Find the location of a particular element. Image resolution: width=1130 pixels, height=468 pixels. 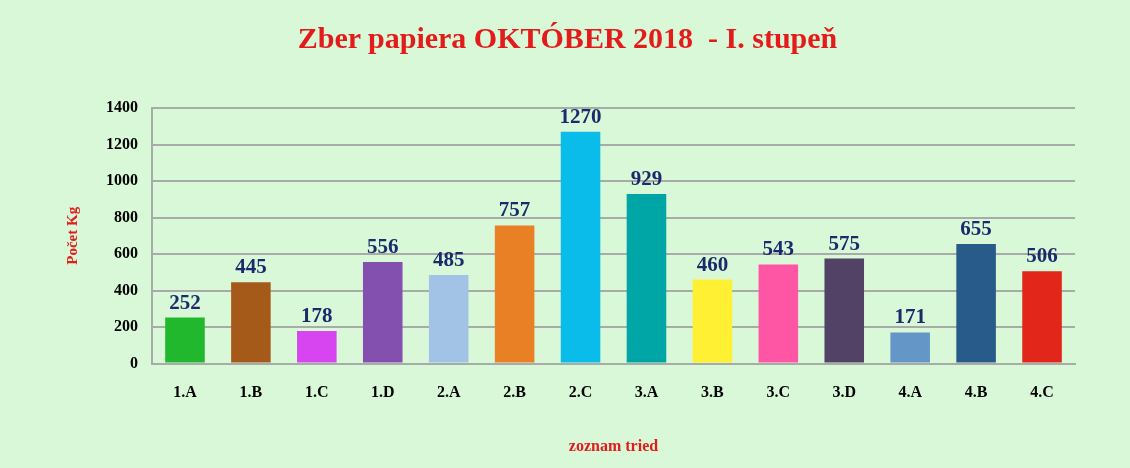

chart-title: Zber papiera OKTÓBER 2018 - I. stupeň is located at coordinates (567, 37).